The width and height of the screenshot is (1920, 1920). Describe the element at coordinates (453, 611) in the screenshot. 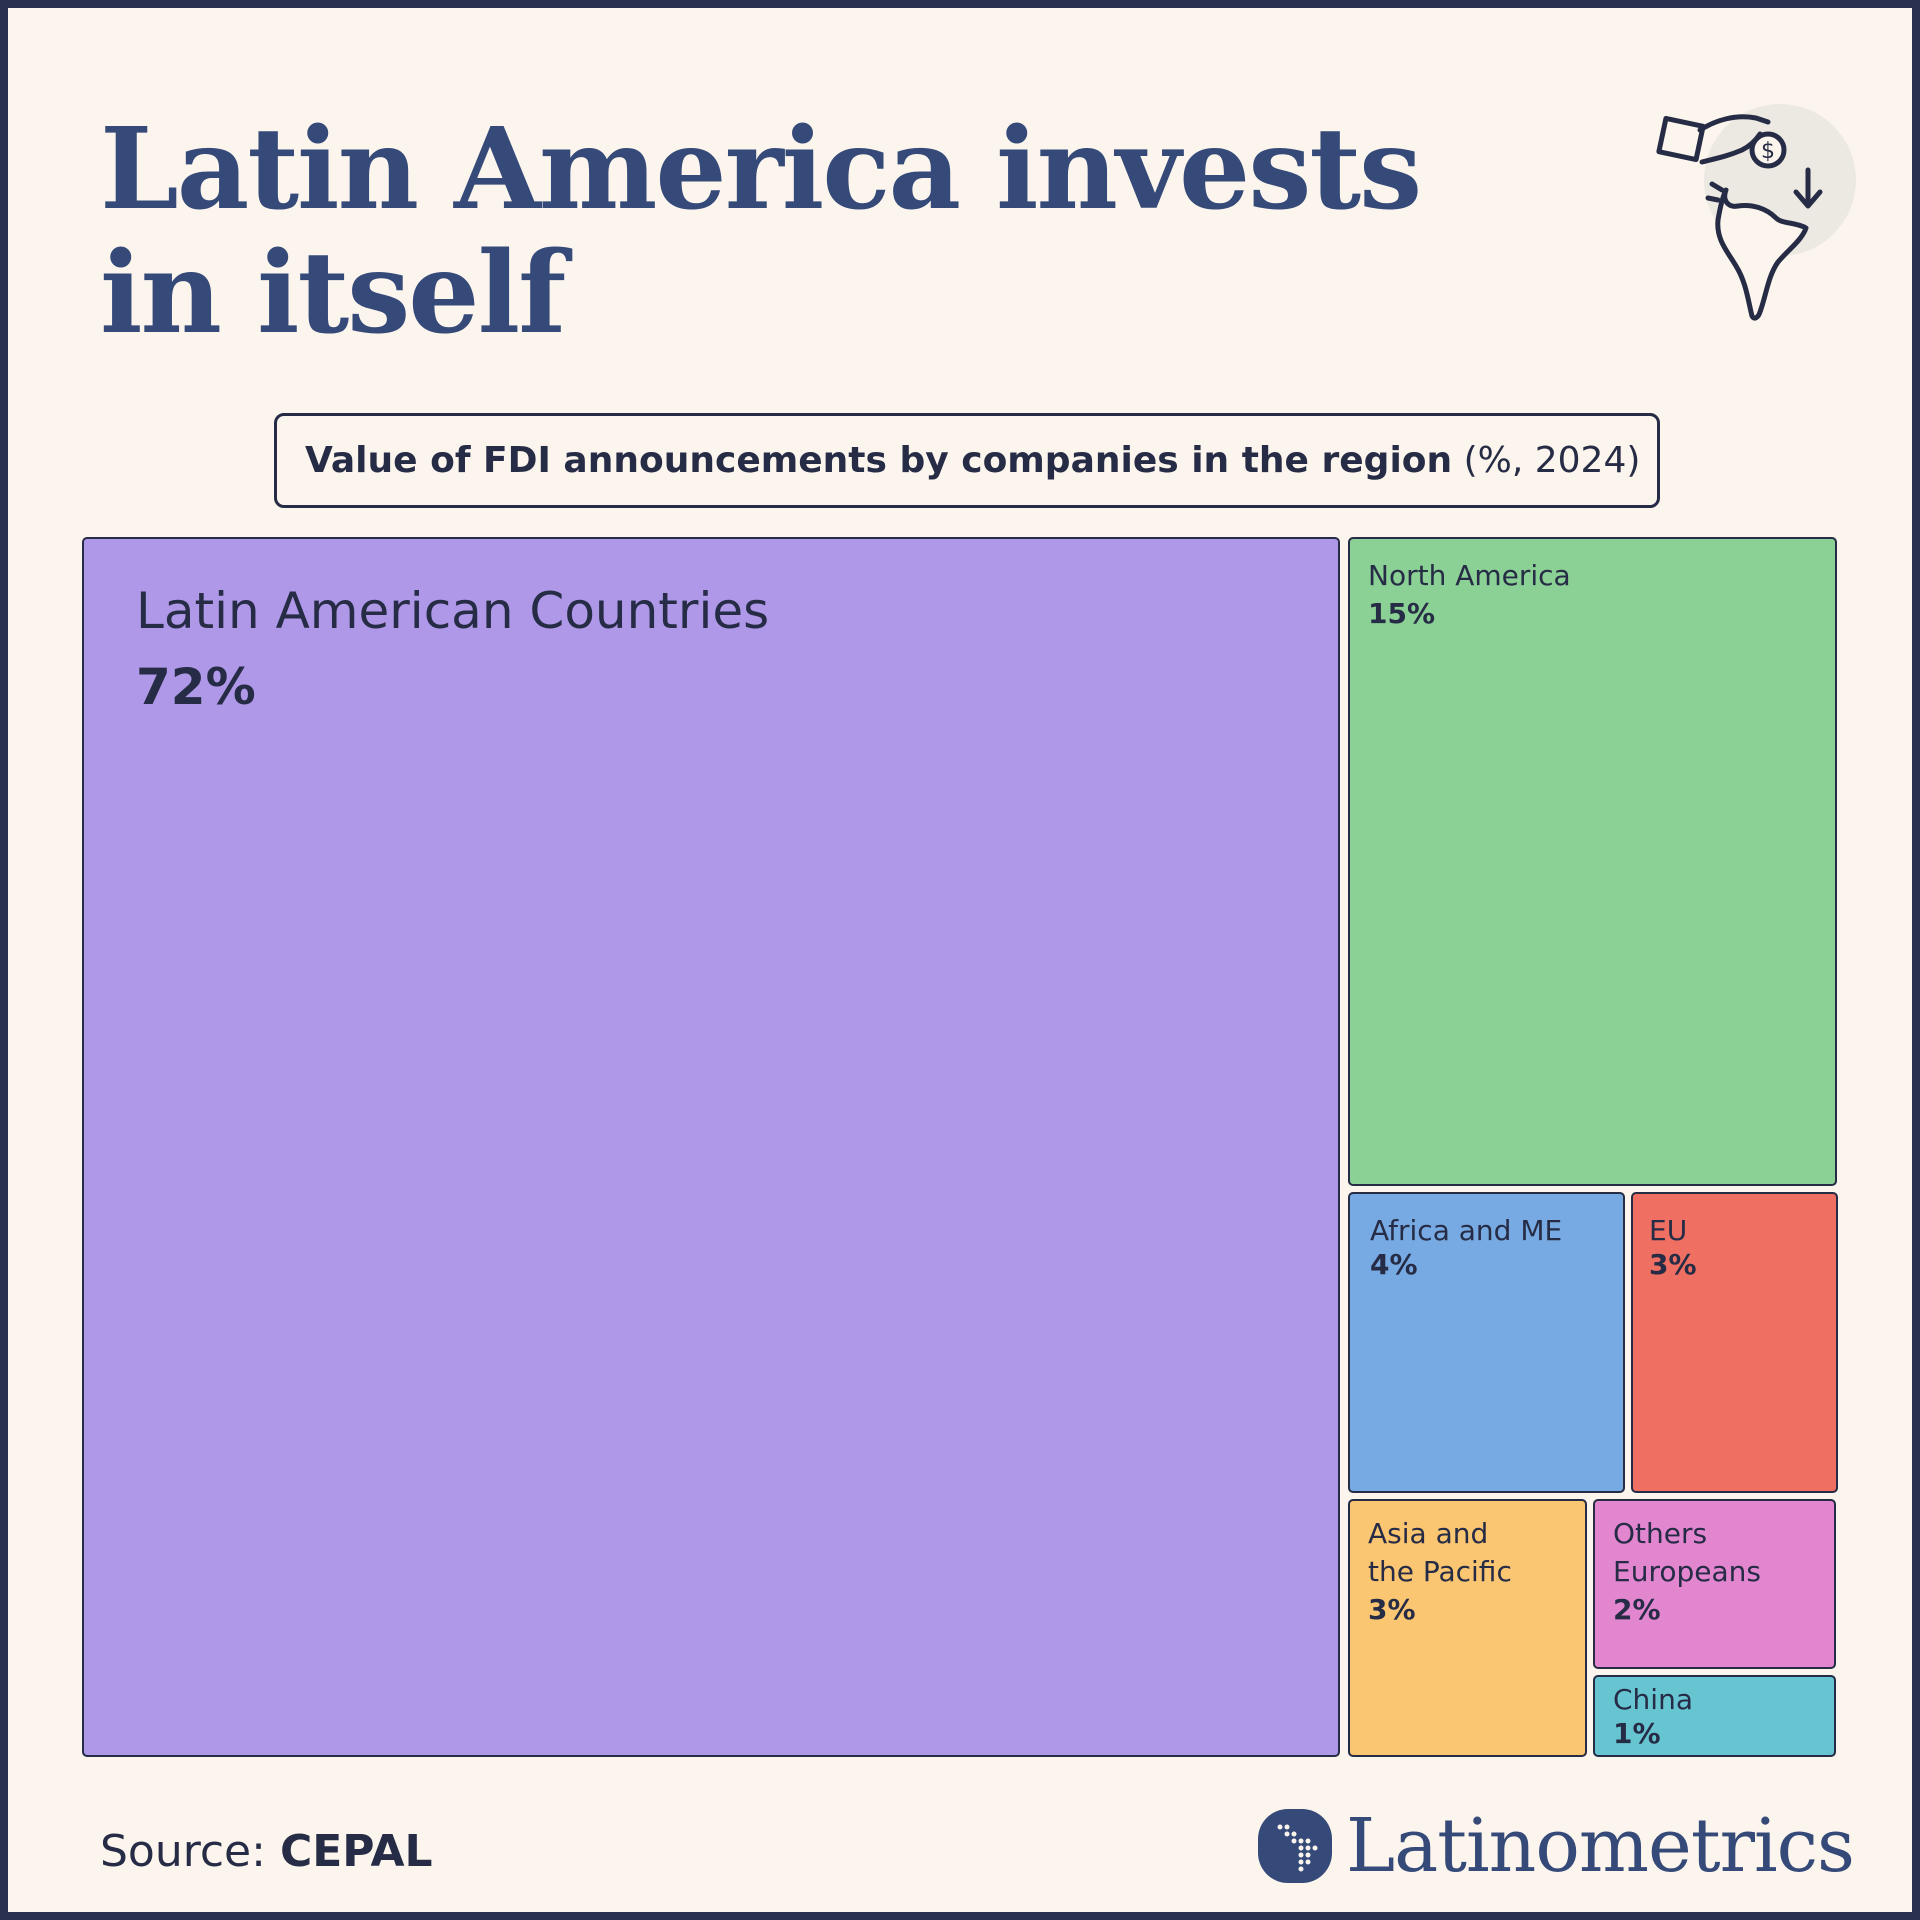

I see `treemap-cell-label: Latin American Countries` at that location.